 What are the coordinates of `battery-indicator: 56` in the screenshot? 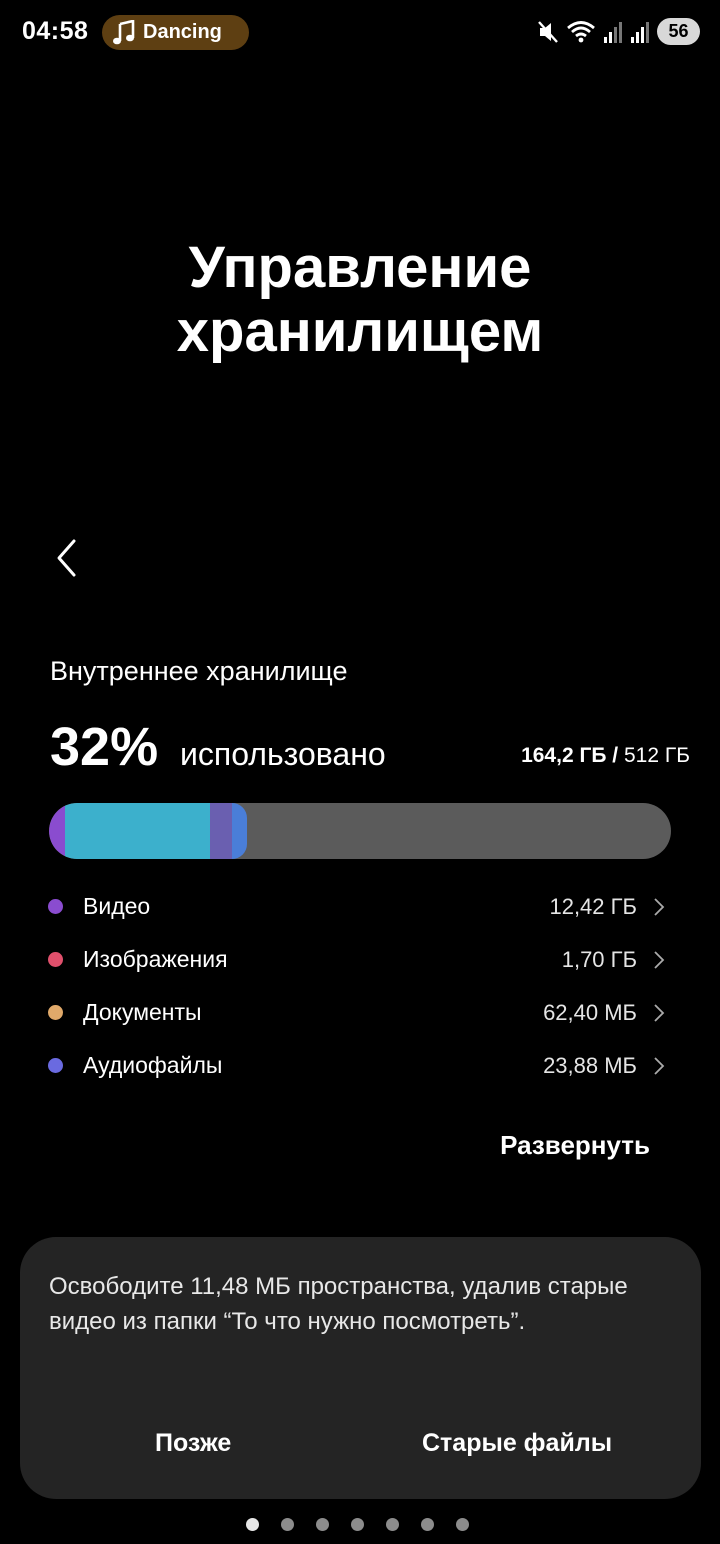 It's located at (678, 31).